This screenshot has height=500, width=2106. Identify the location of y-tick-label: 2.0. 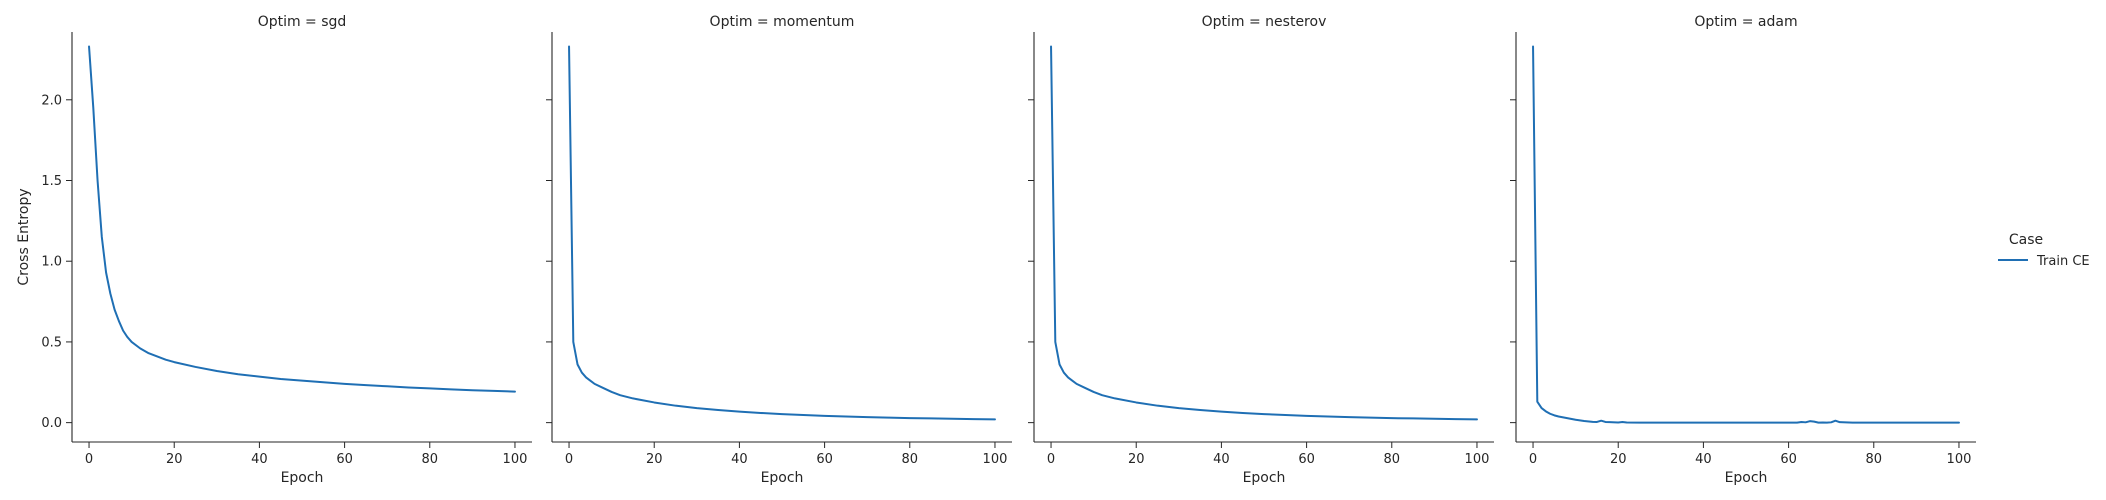
(51, 100).